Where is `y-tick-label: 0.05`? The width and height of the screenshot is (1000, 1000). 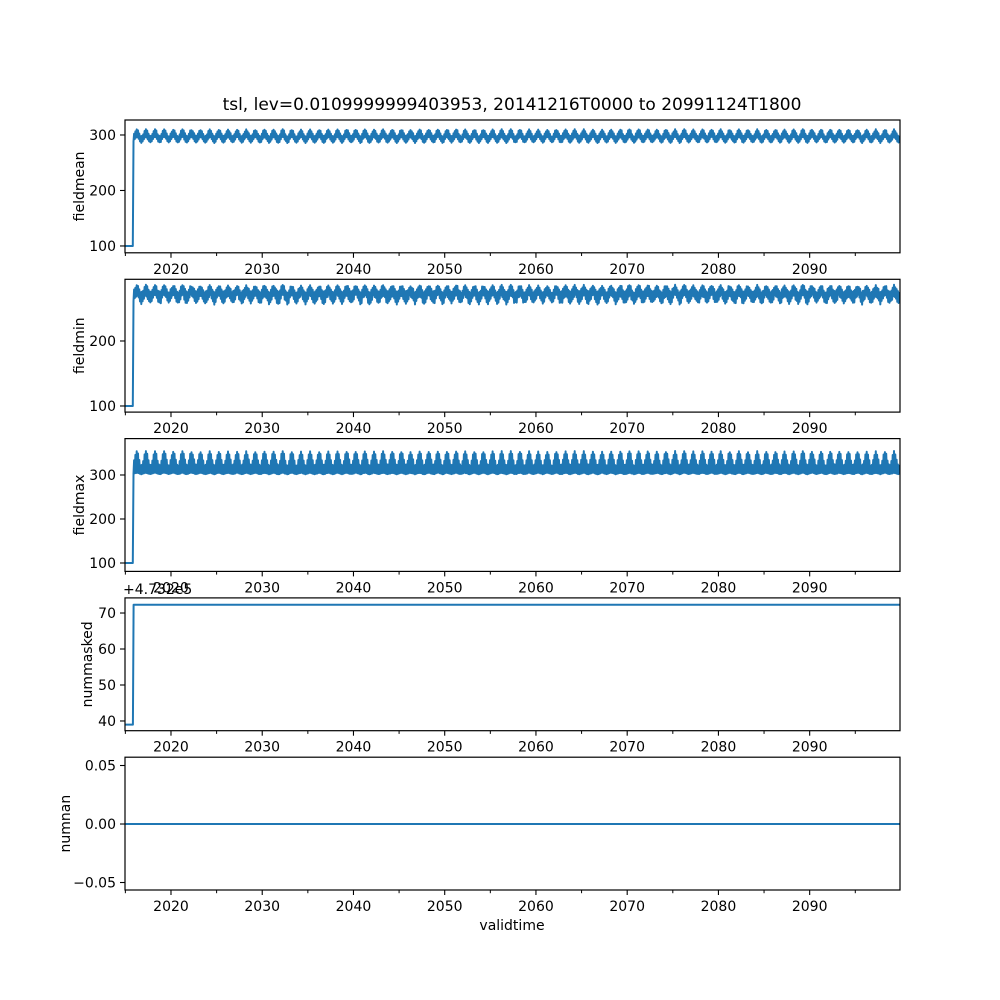 y-tick-label: 0.05 is located at coordinates (100, 767).